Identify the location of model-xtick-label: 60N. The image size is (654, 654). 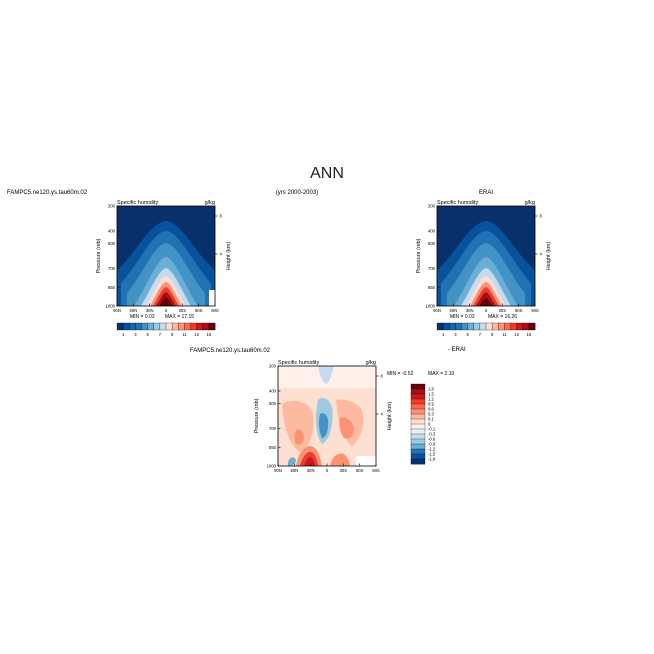
(133, 310).